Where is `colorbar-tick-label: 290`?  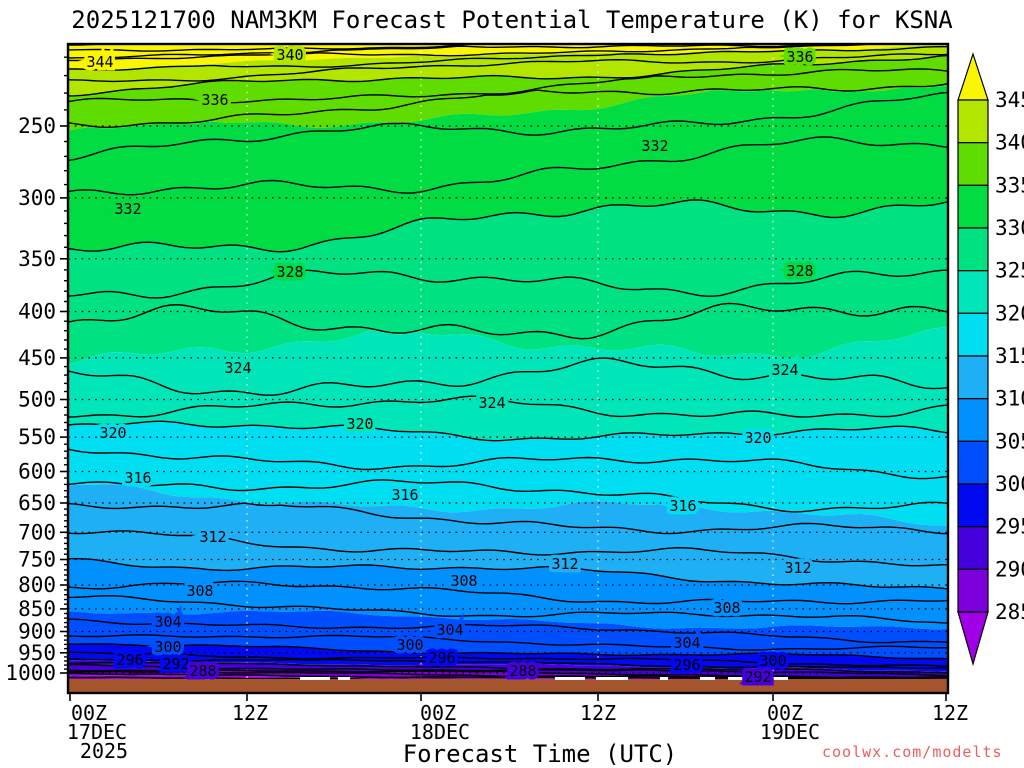 colorbar-tick-label: 290 is located at coordinates (1009, 569).